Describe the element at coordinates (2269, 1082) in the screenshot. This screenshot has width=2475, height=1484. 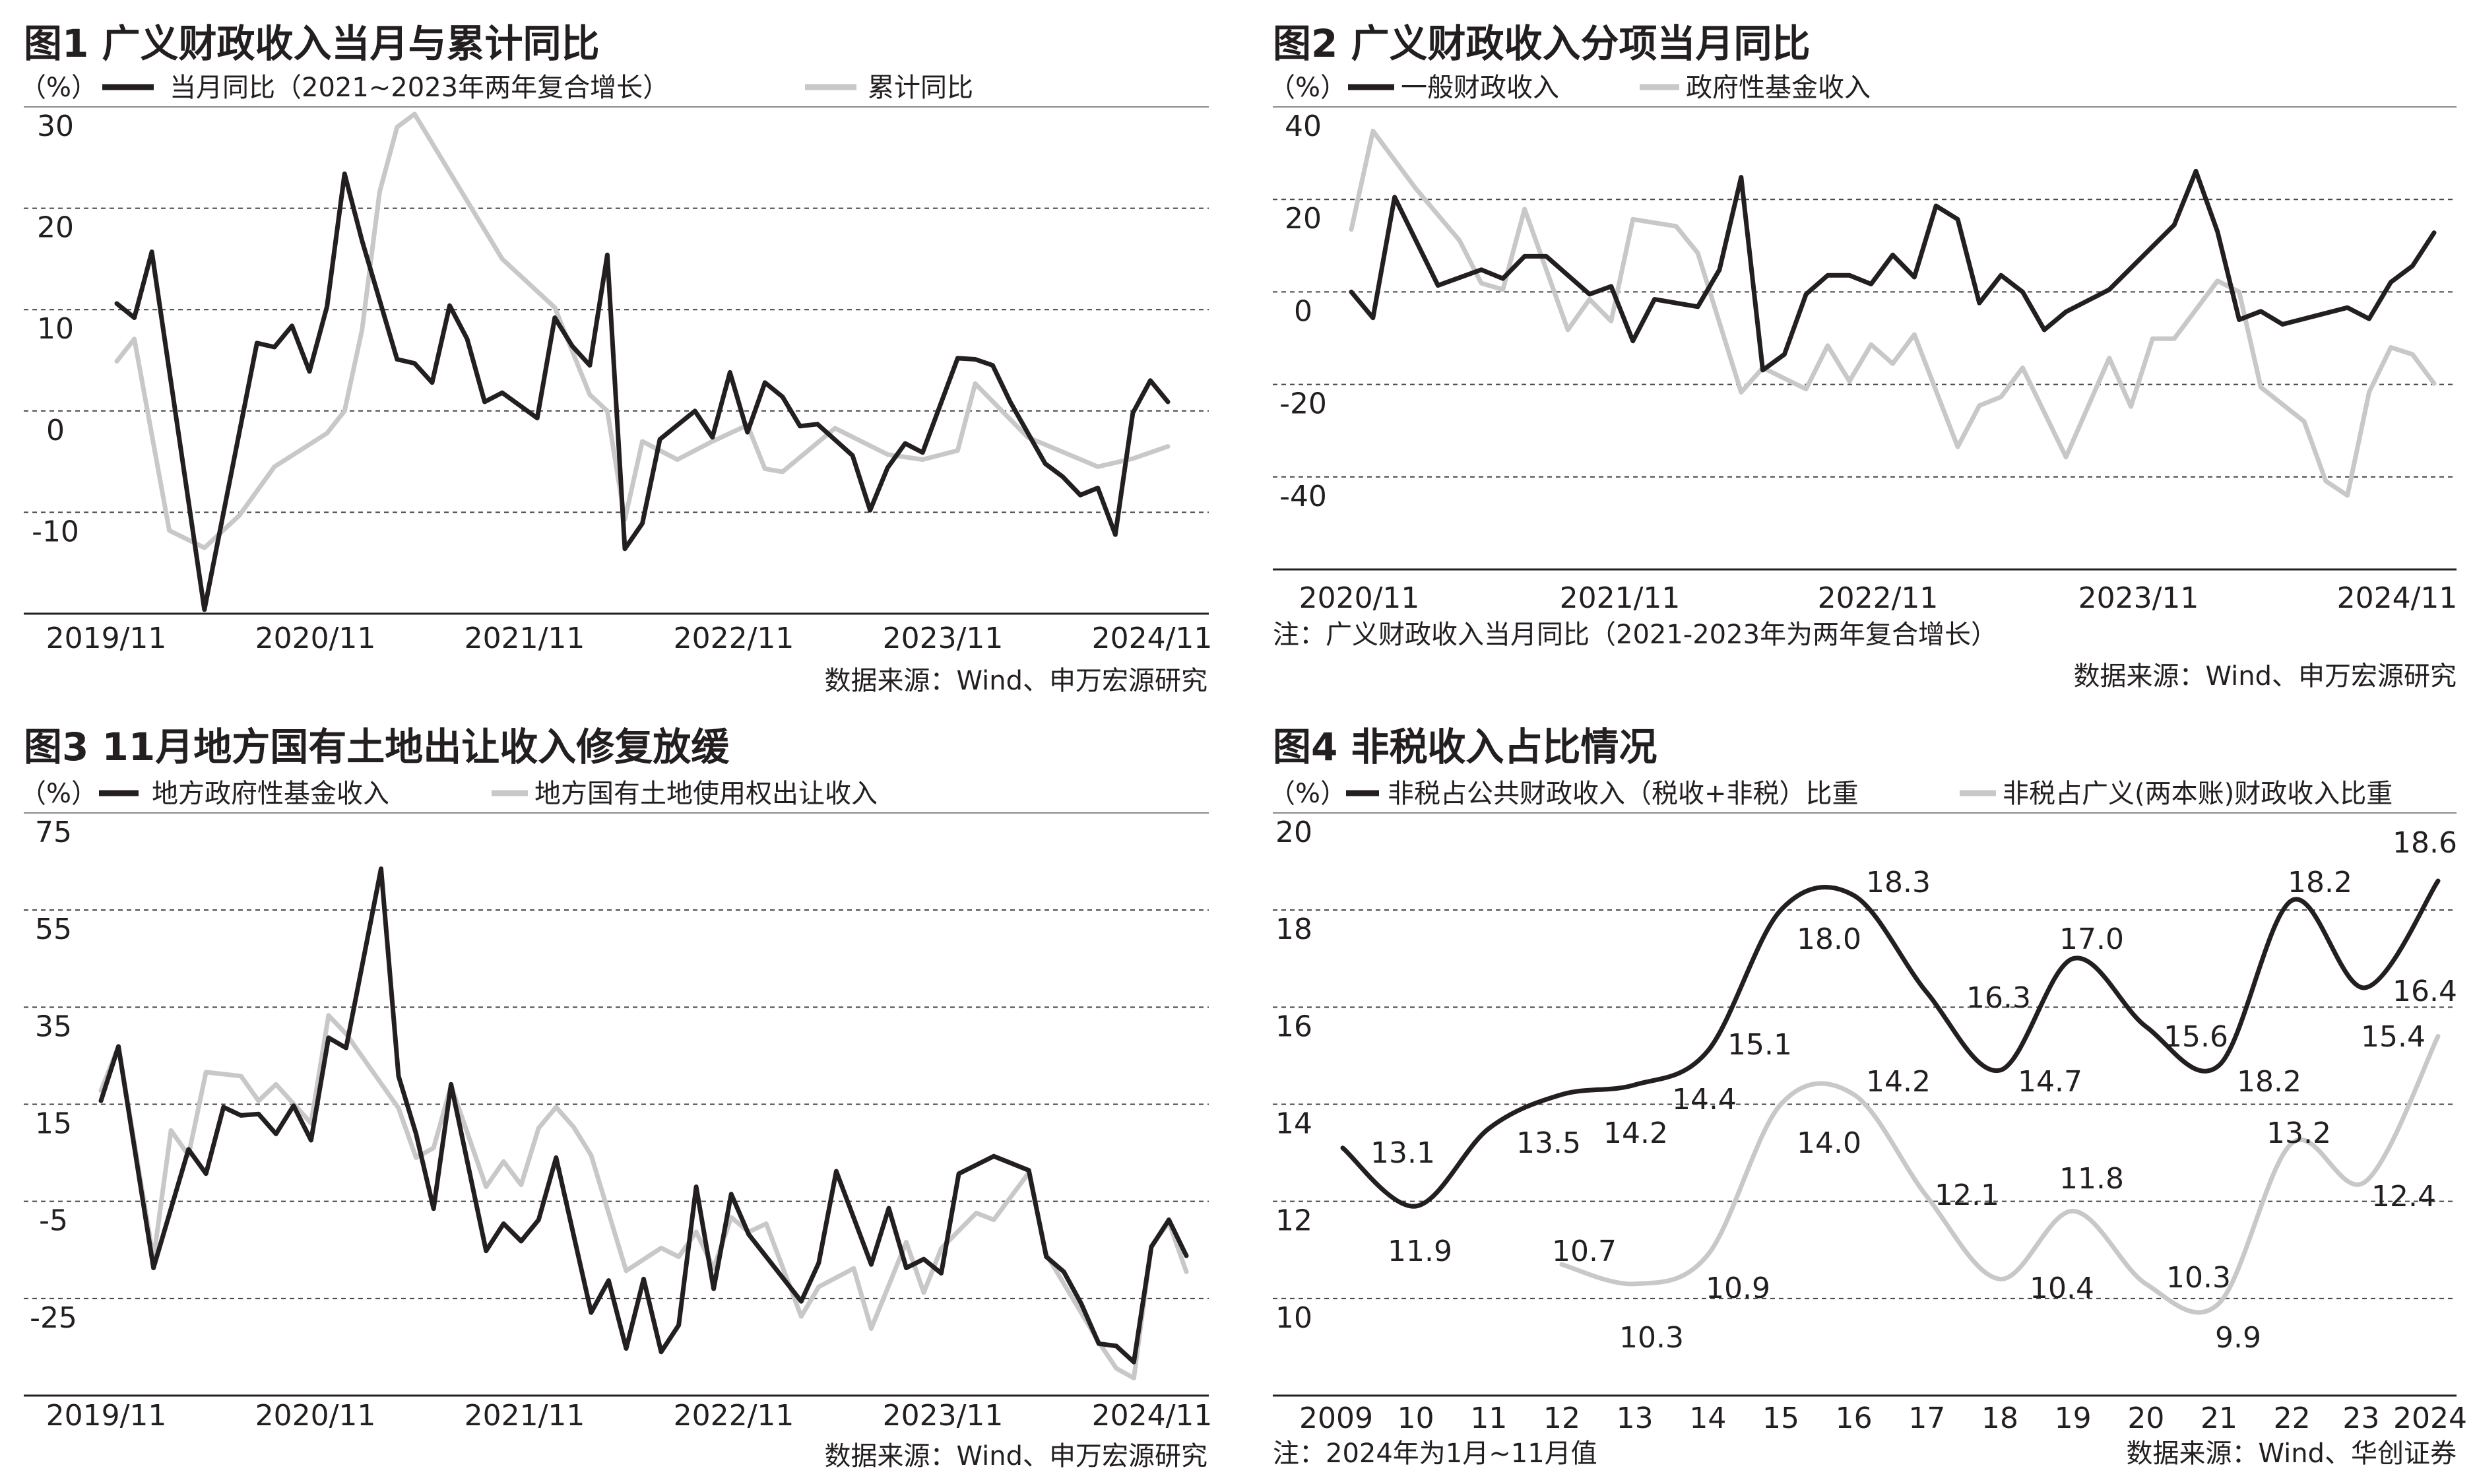
I see `data-label: 18.2` at that location.